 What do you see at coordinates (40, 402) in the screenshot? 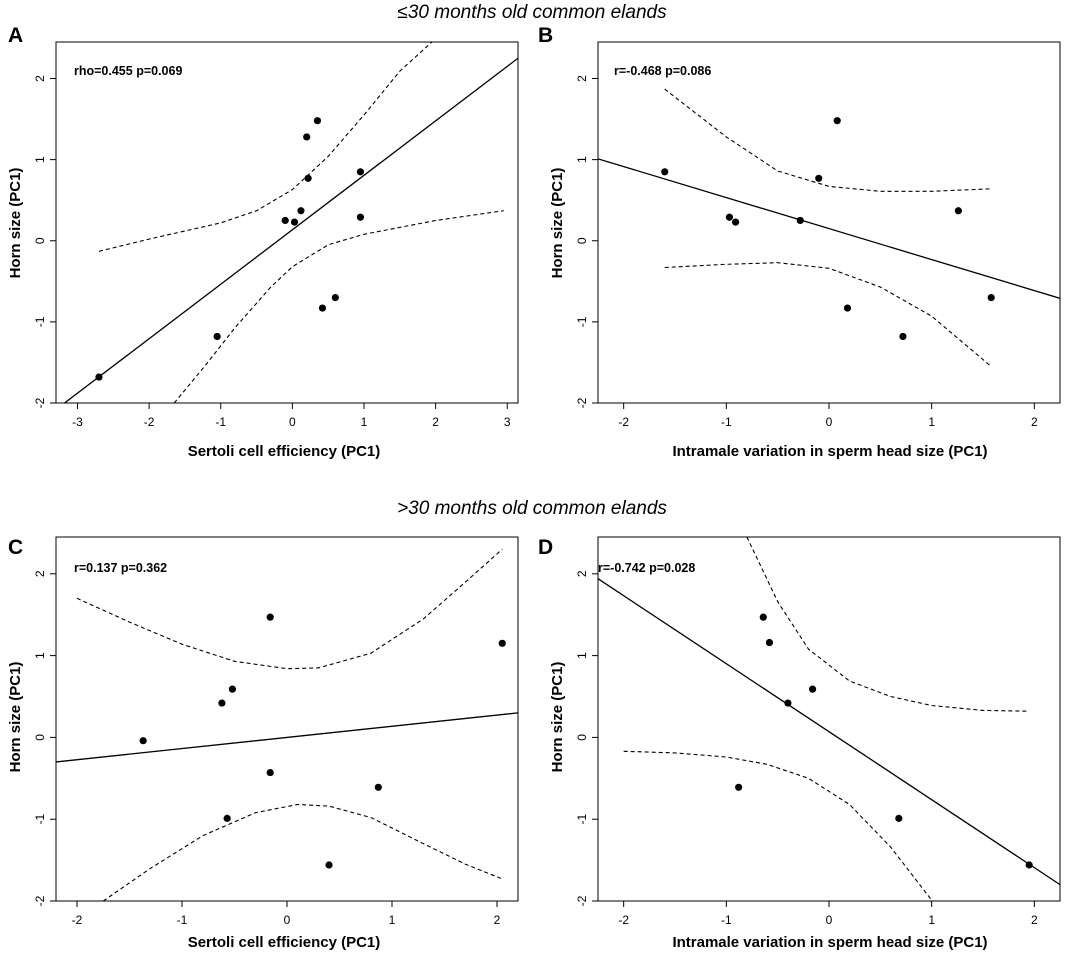
I see `y-tick-label-a: -2` at bounding box center [40, 402].